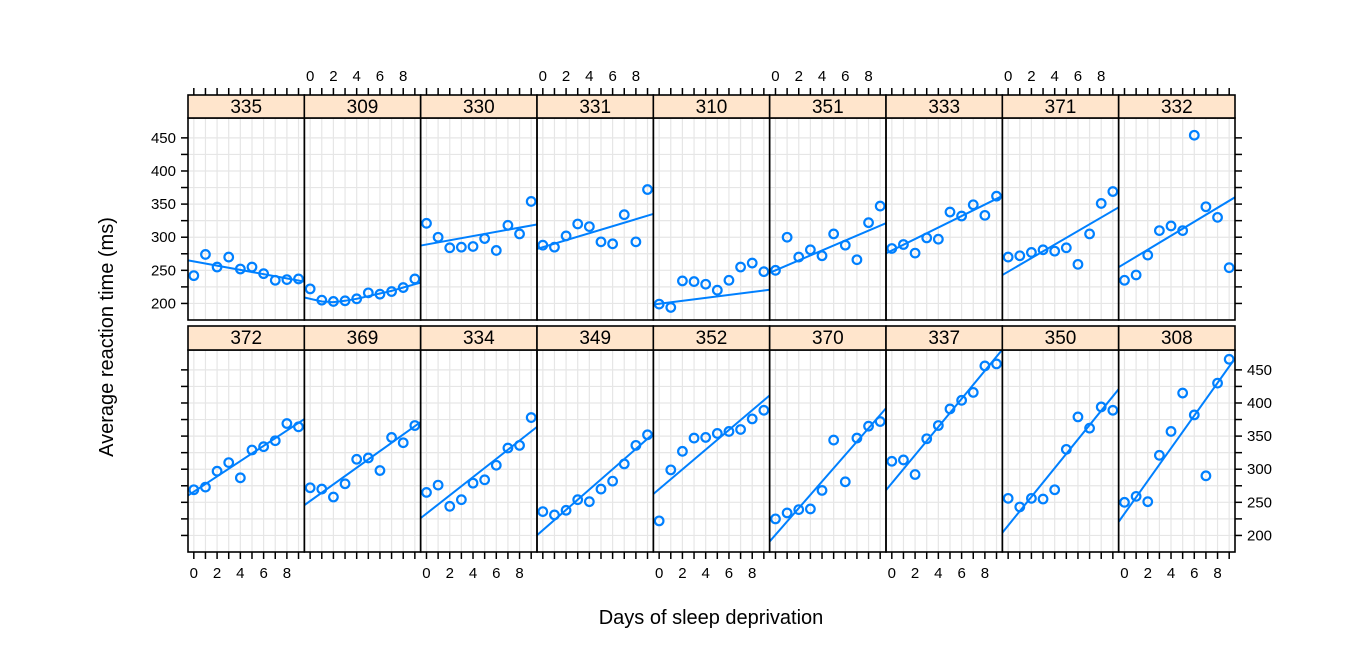  I want to click on strip-label: 370, so click(828, 338).